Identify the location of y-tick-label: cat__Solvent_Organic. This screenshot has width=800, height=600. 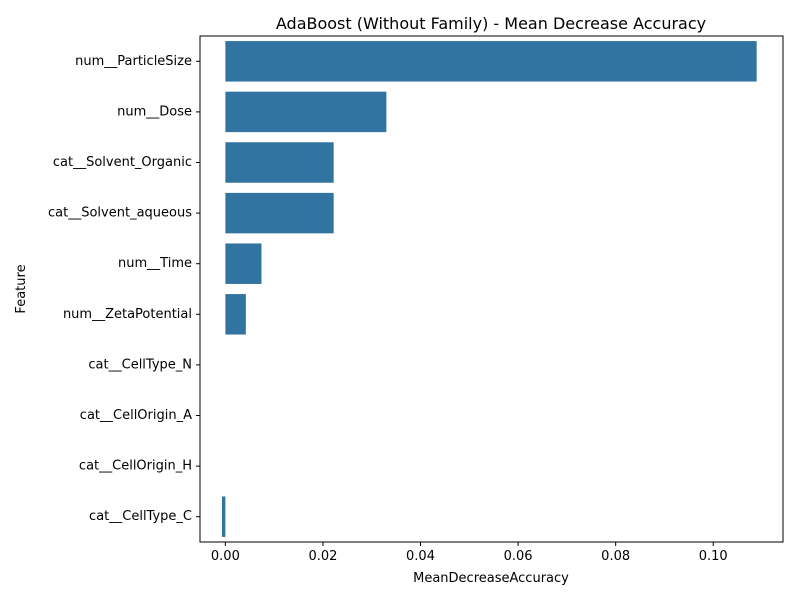
(122, 162).